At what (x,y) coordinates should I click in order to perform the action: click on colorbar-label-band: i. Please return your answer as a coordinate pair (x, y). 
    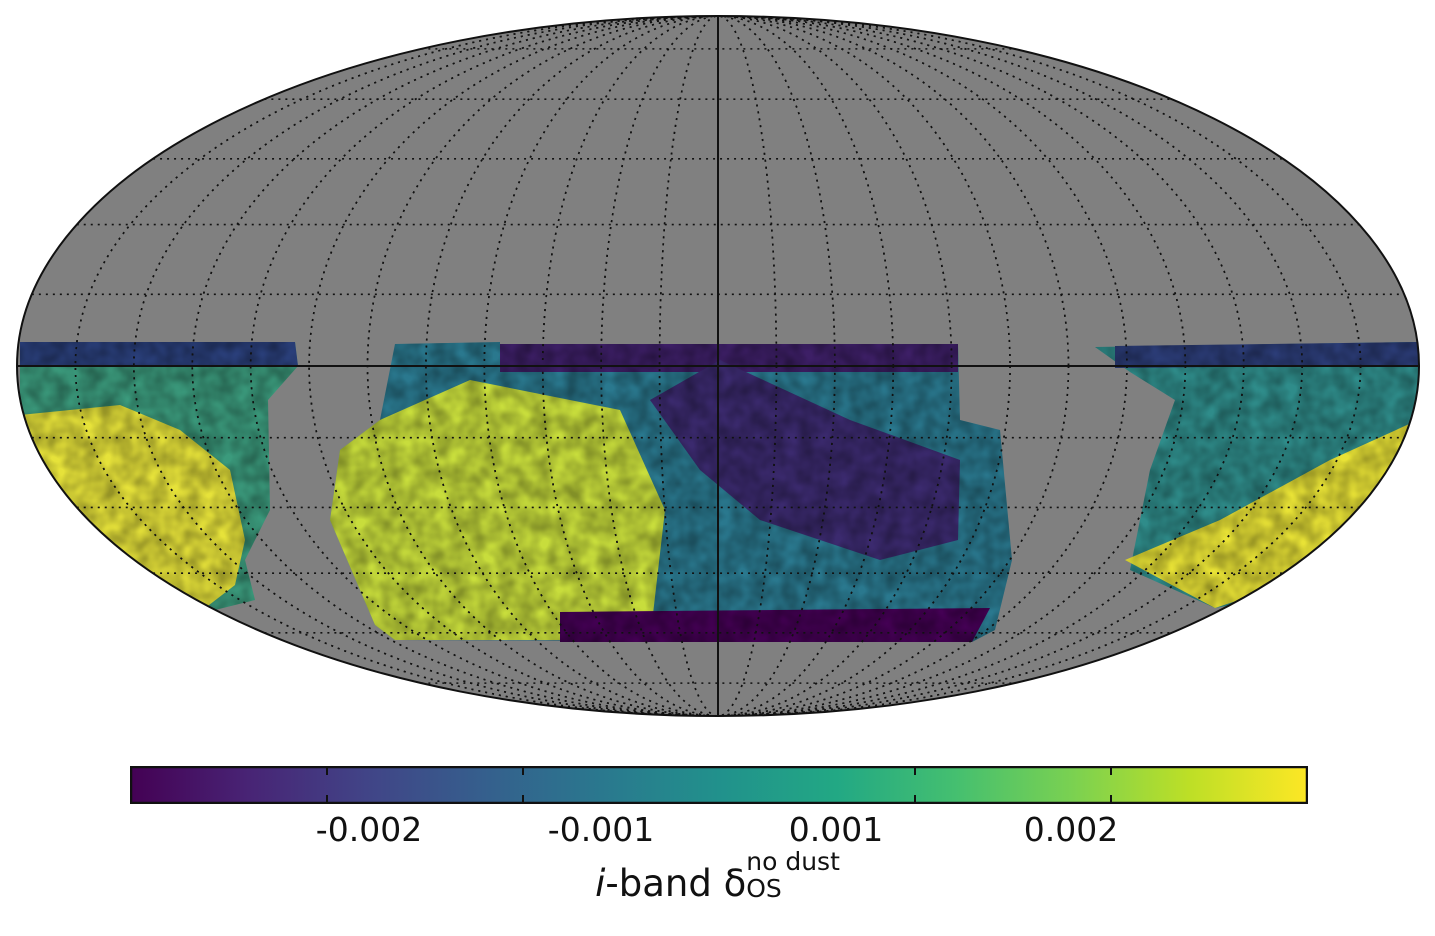
    Looking at the image, I should click on (600, 883).